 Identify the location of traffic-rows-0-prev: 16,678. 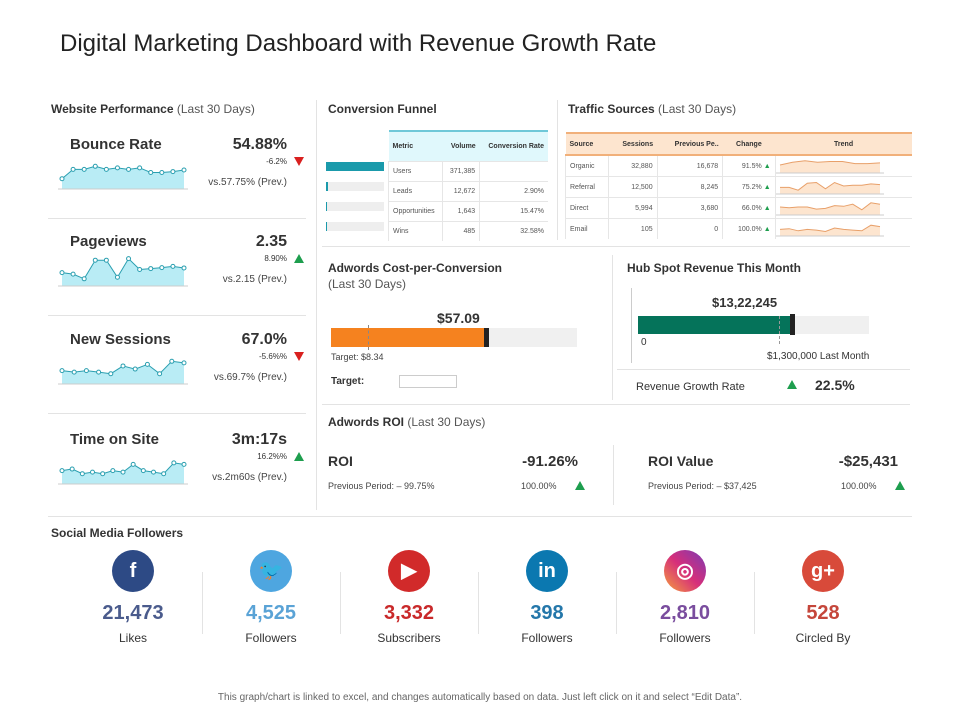
(689, 165).